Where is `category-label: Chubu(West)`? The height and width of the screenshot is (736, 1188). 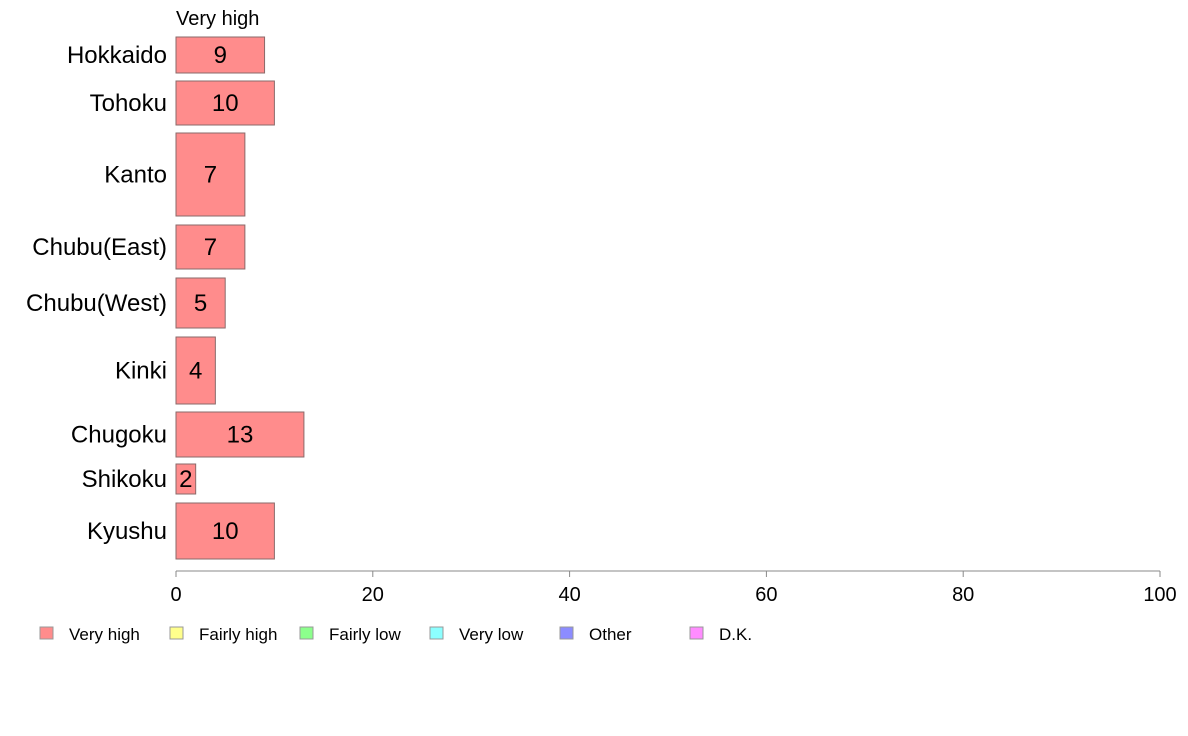
category-label: Chubu(West) is located at coordinates (96, 303).